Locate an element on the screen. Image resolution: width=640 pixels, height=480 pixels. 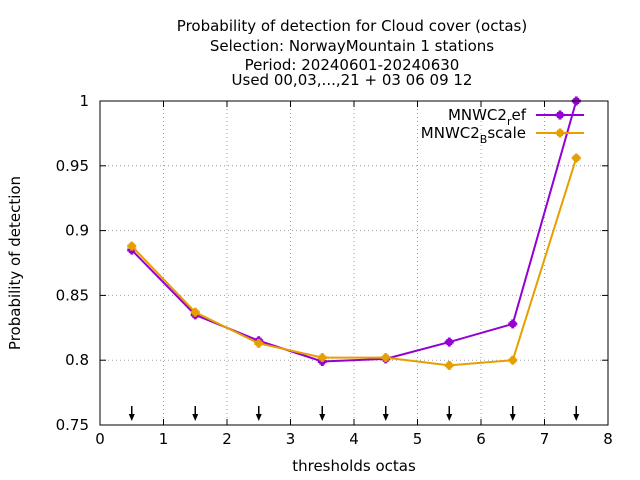
x-tick-label: 3 is located at coordinates (291, 439).